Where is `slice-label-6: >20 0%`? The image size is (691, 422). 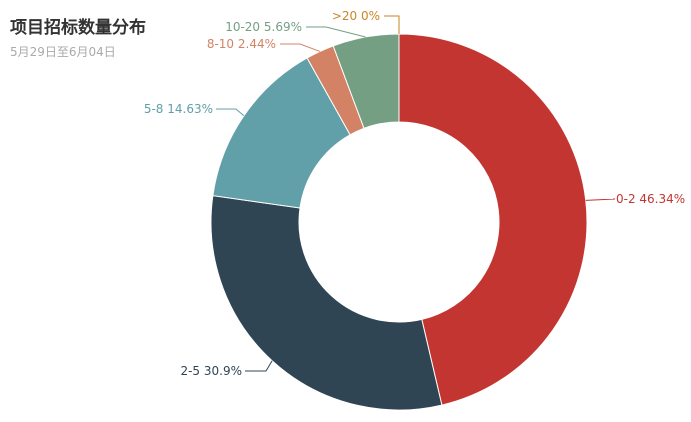
slice-label-6: >20 0% is located at coordinates (356, 16).